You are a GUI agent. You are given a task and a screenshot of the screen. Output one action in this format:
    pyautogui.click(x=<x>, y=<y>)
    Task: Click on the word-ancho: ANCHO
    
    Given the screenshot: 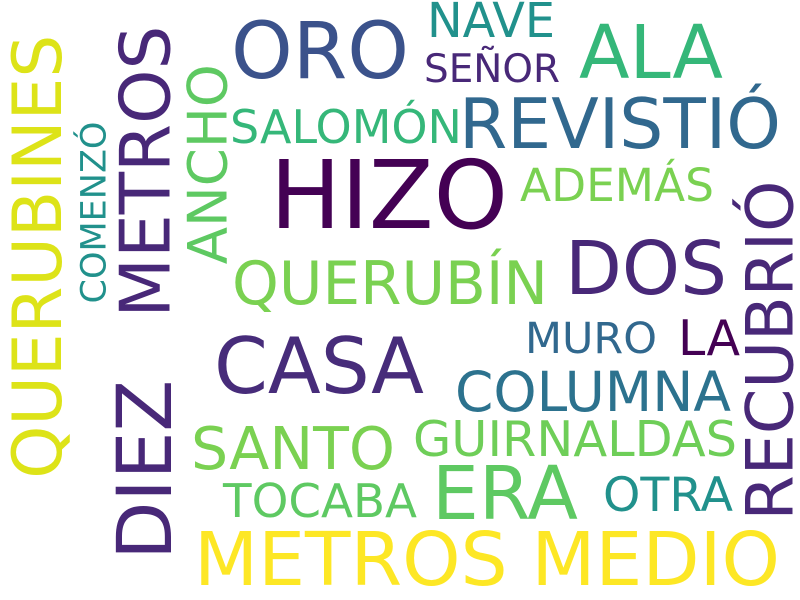 What is the action you would take?
    pyautogui.click(x=207, y=164)
    